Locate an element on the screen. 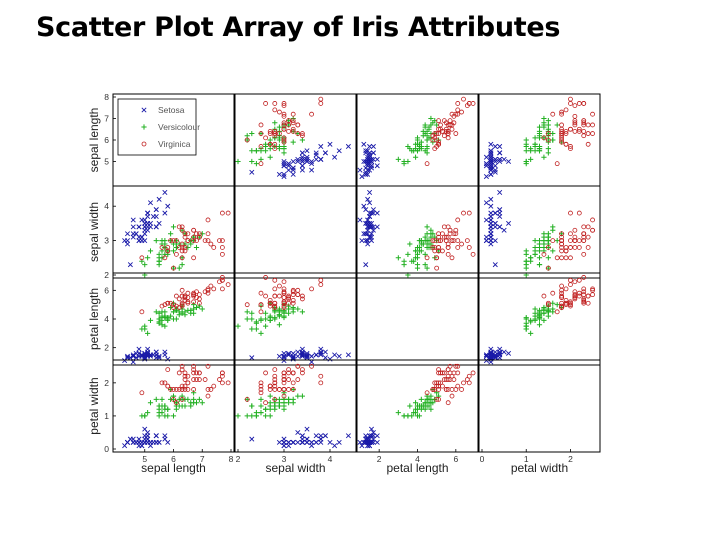  y-tick-label: 8 is located at coordinates (106, 97).